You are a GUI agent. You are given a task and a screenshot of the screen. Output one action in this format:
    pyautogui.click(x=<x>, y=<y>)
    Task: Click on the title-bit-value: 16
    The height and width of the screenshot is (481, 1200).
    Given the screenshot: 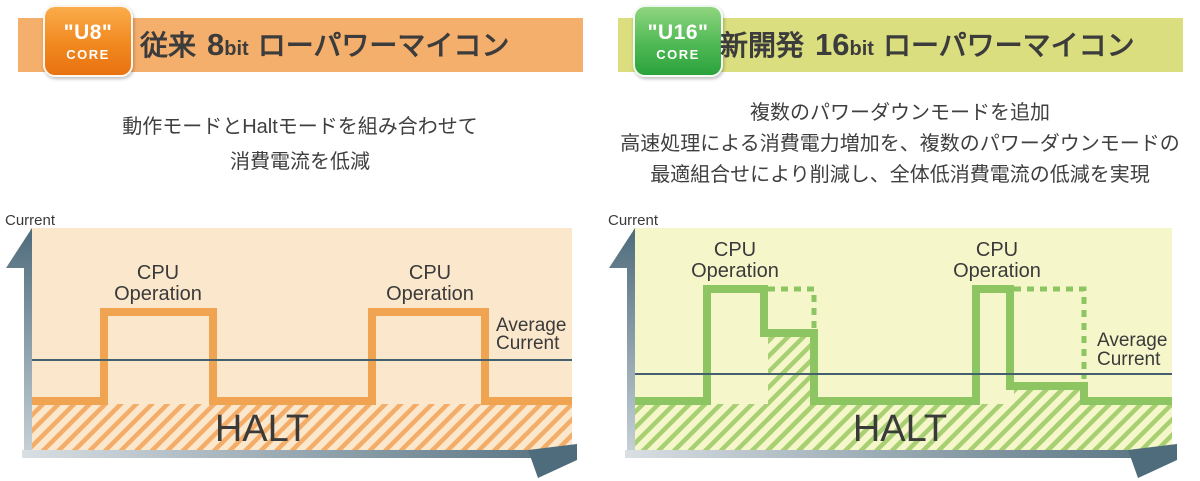 What is the action you would take?
    pyautogui.click(x=832, y=44)
    